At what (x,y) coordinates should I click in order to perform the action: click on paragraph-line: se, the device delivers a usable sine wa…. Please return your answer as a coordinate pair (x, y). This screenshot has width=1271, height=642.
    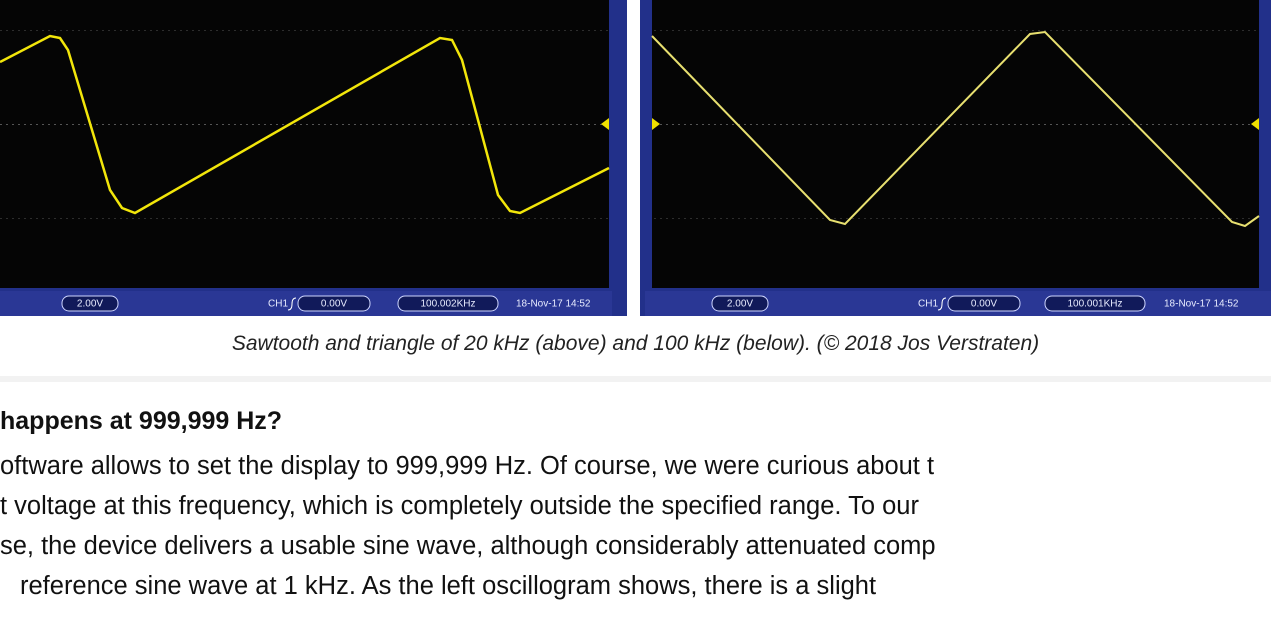
    Looking at the image, I should click on (468, 546).